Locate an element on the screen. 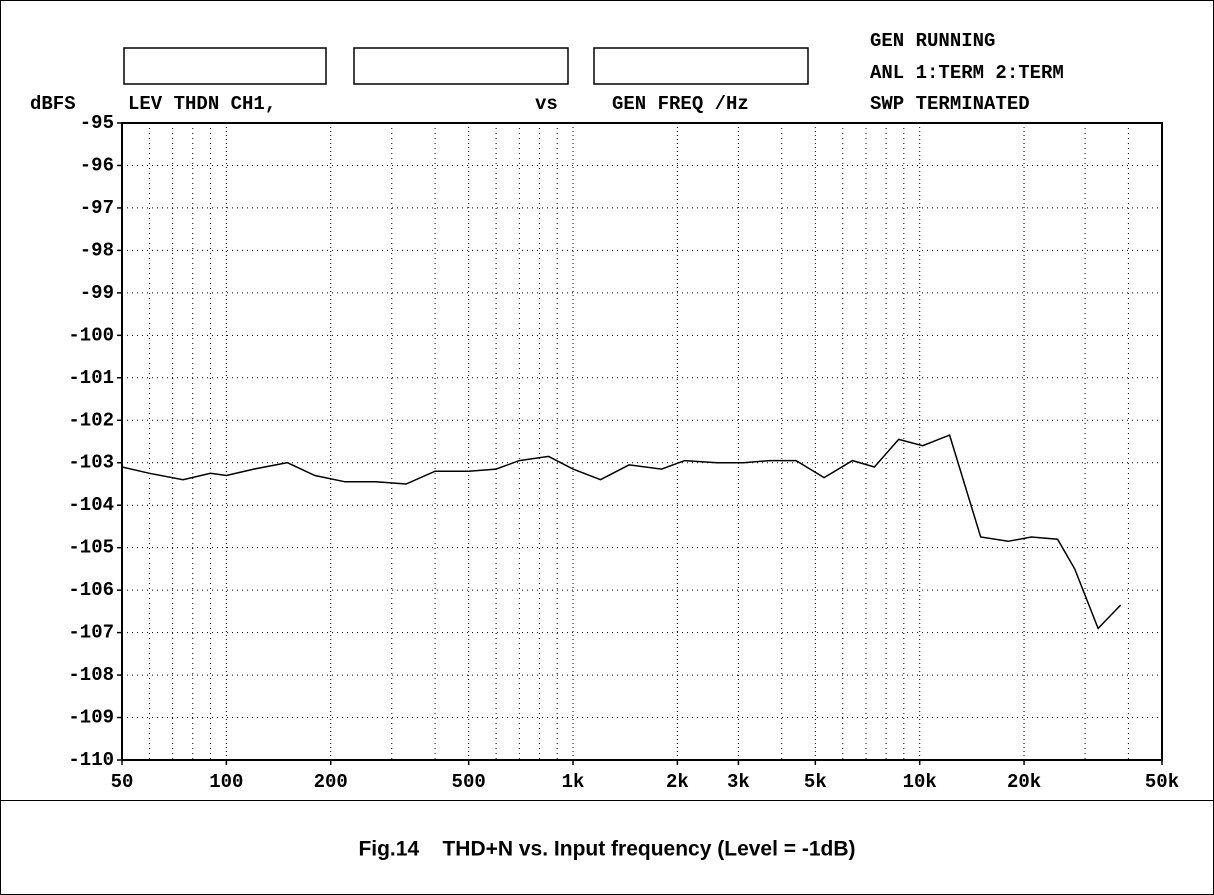  y-tick-label: -107 is located at coordinates (91, 633).